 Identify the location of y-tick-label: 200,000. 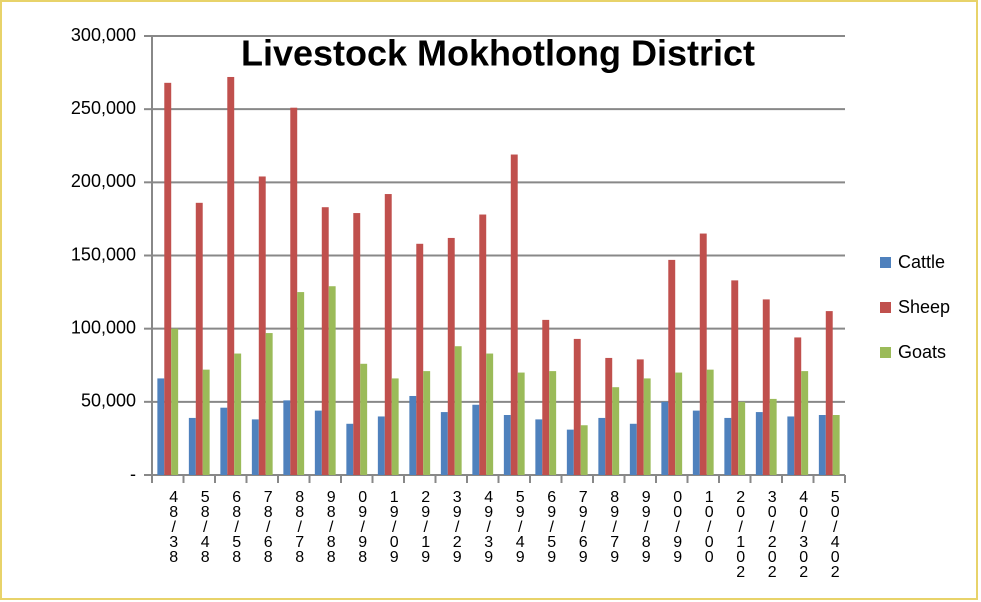
(103, 181).